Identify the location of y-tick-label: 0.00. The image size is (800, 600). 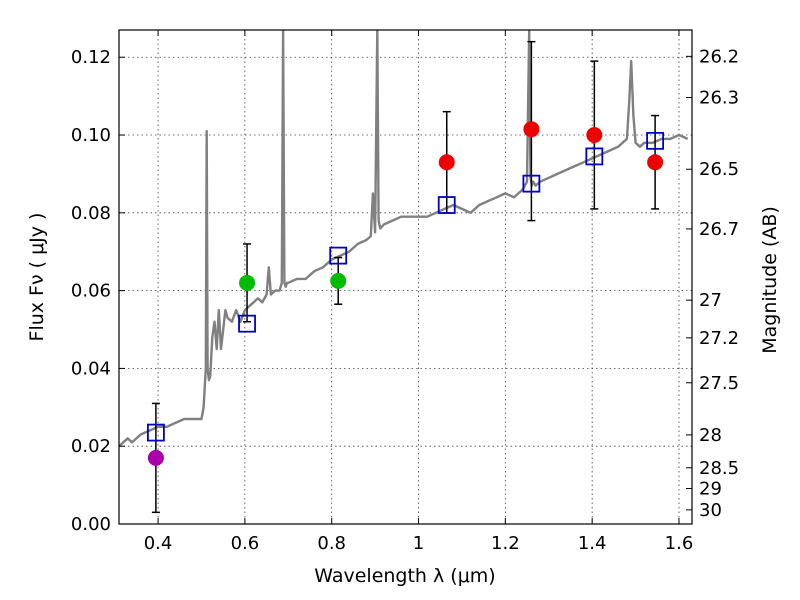
(91, 524).